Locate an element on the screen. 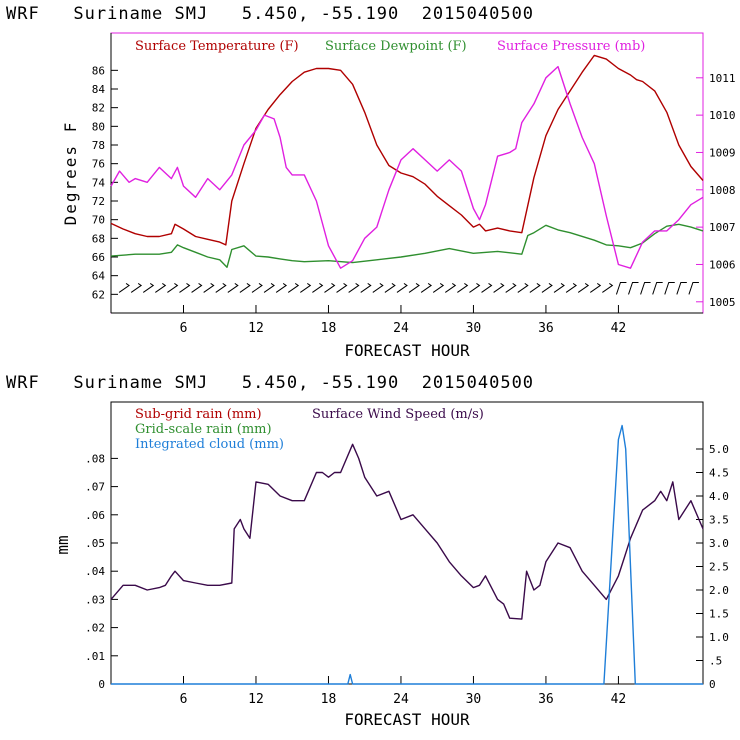 The height and width of the screenshot is (740, 740). series-line-surface-dewpoint-f is located at coordinates (407, 245).